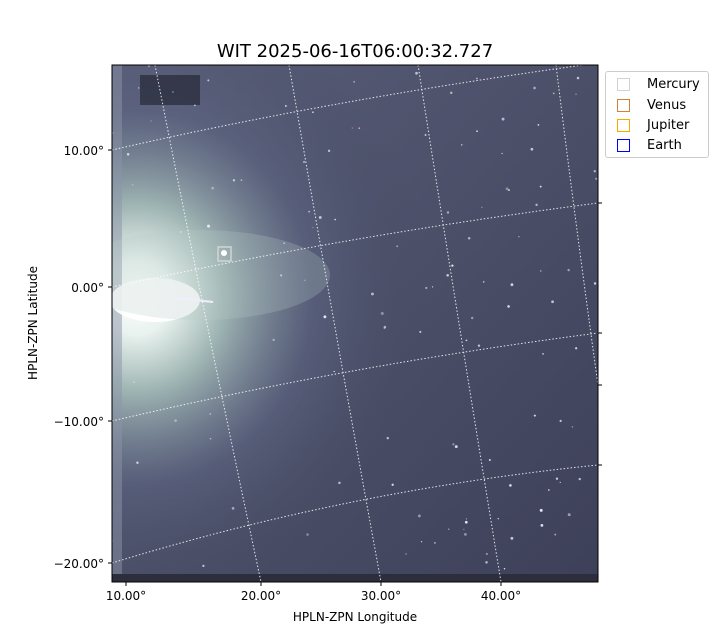 The width and height of the screenshot is (720, 644). I want to click on legend-label: Jupiter, so click(668, 125).